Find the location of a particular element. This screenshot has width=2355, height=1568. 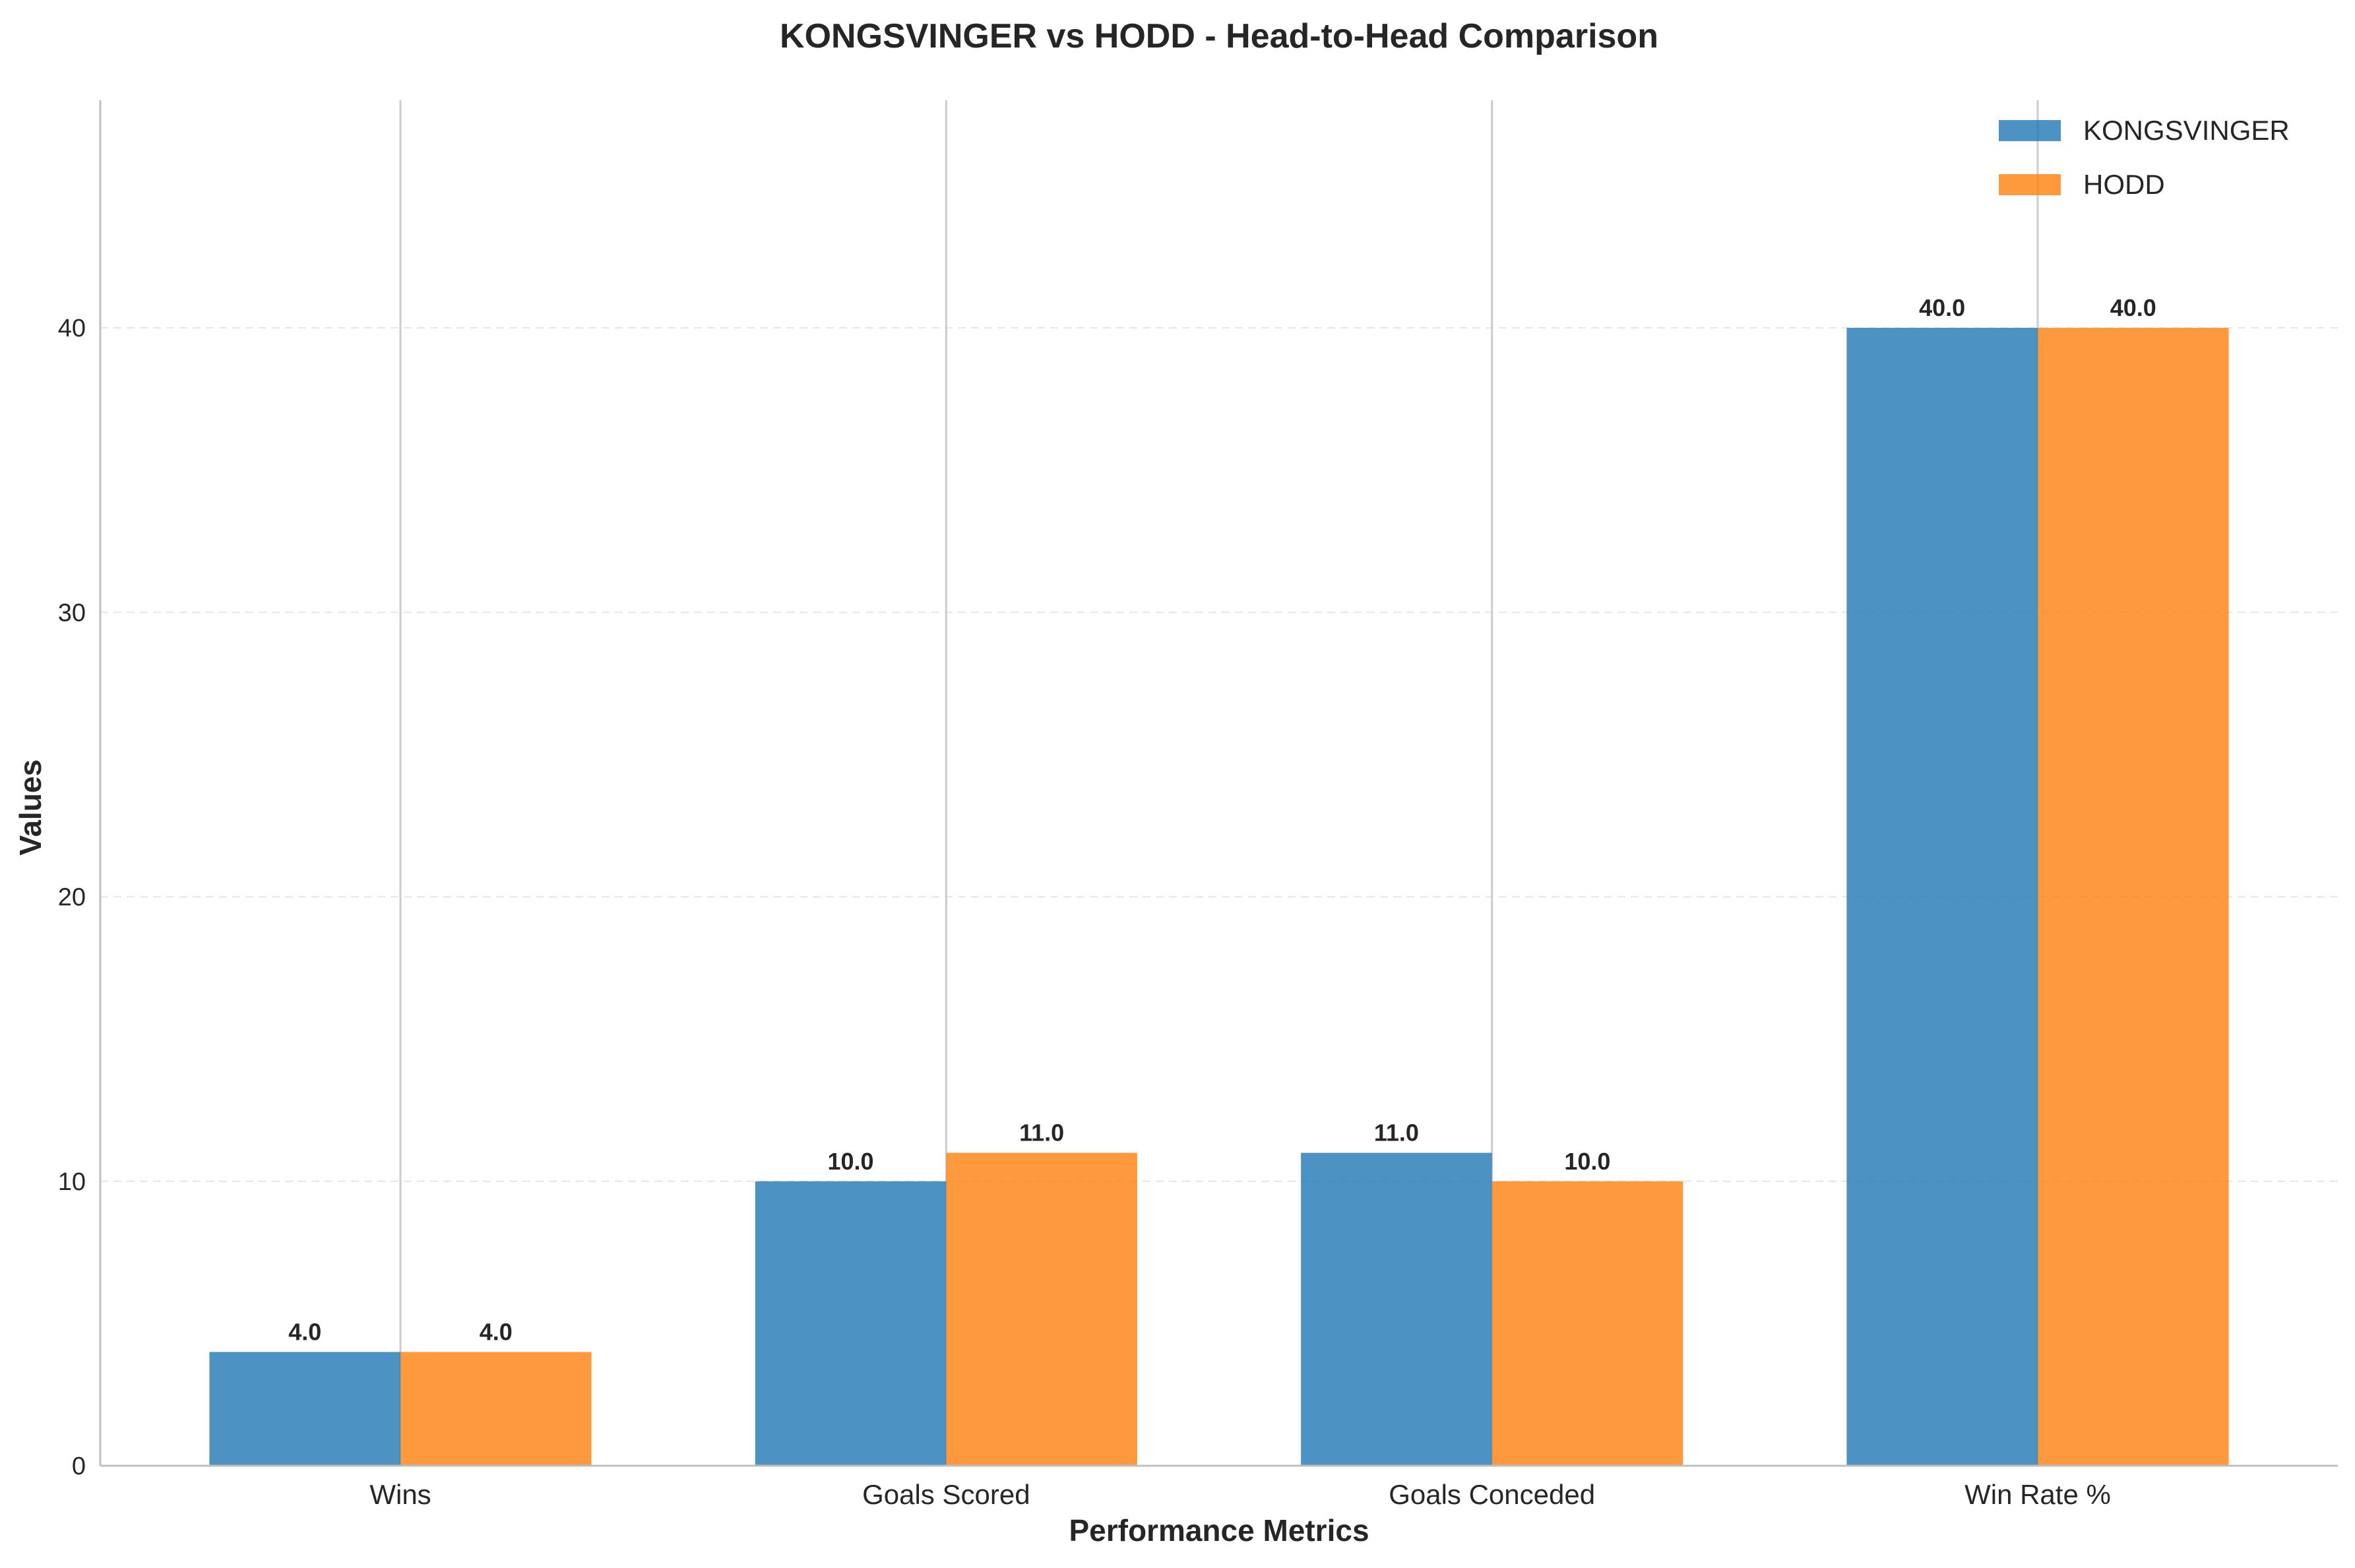

x-tick-label: Wins is located at coordinates (400, 1494).